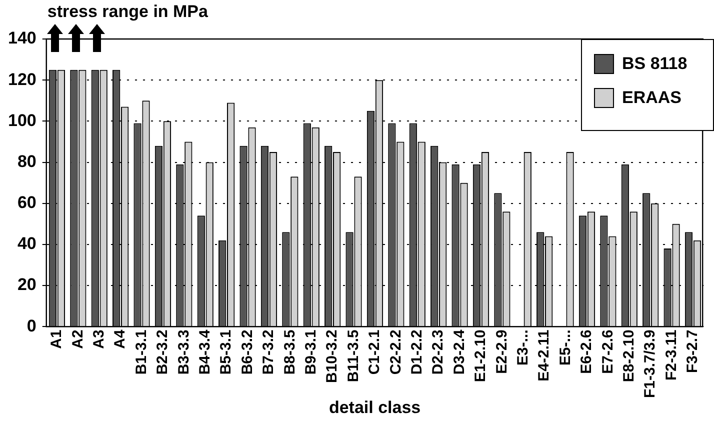  I want to click on x-tick-label: D1-2.2, so click(417, 352).